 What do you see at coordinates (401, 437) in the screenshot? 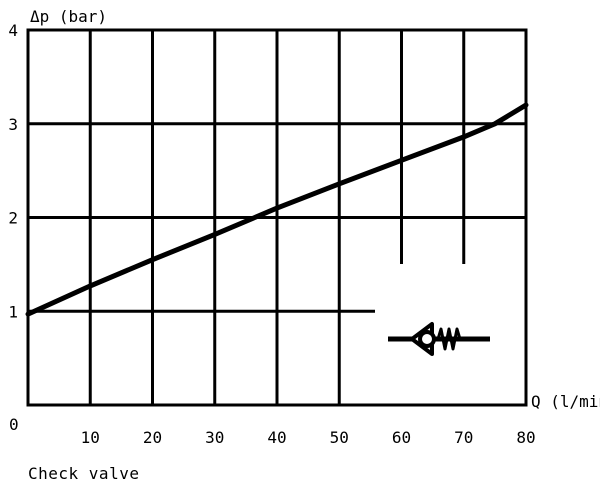
I see `x-tick-label: 60` at bounding box center [401, 437].